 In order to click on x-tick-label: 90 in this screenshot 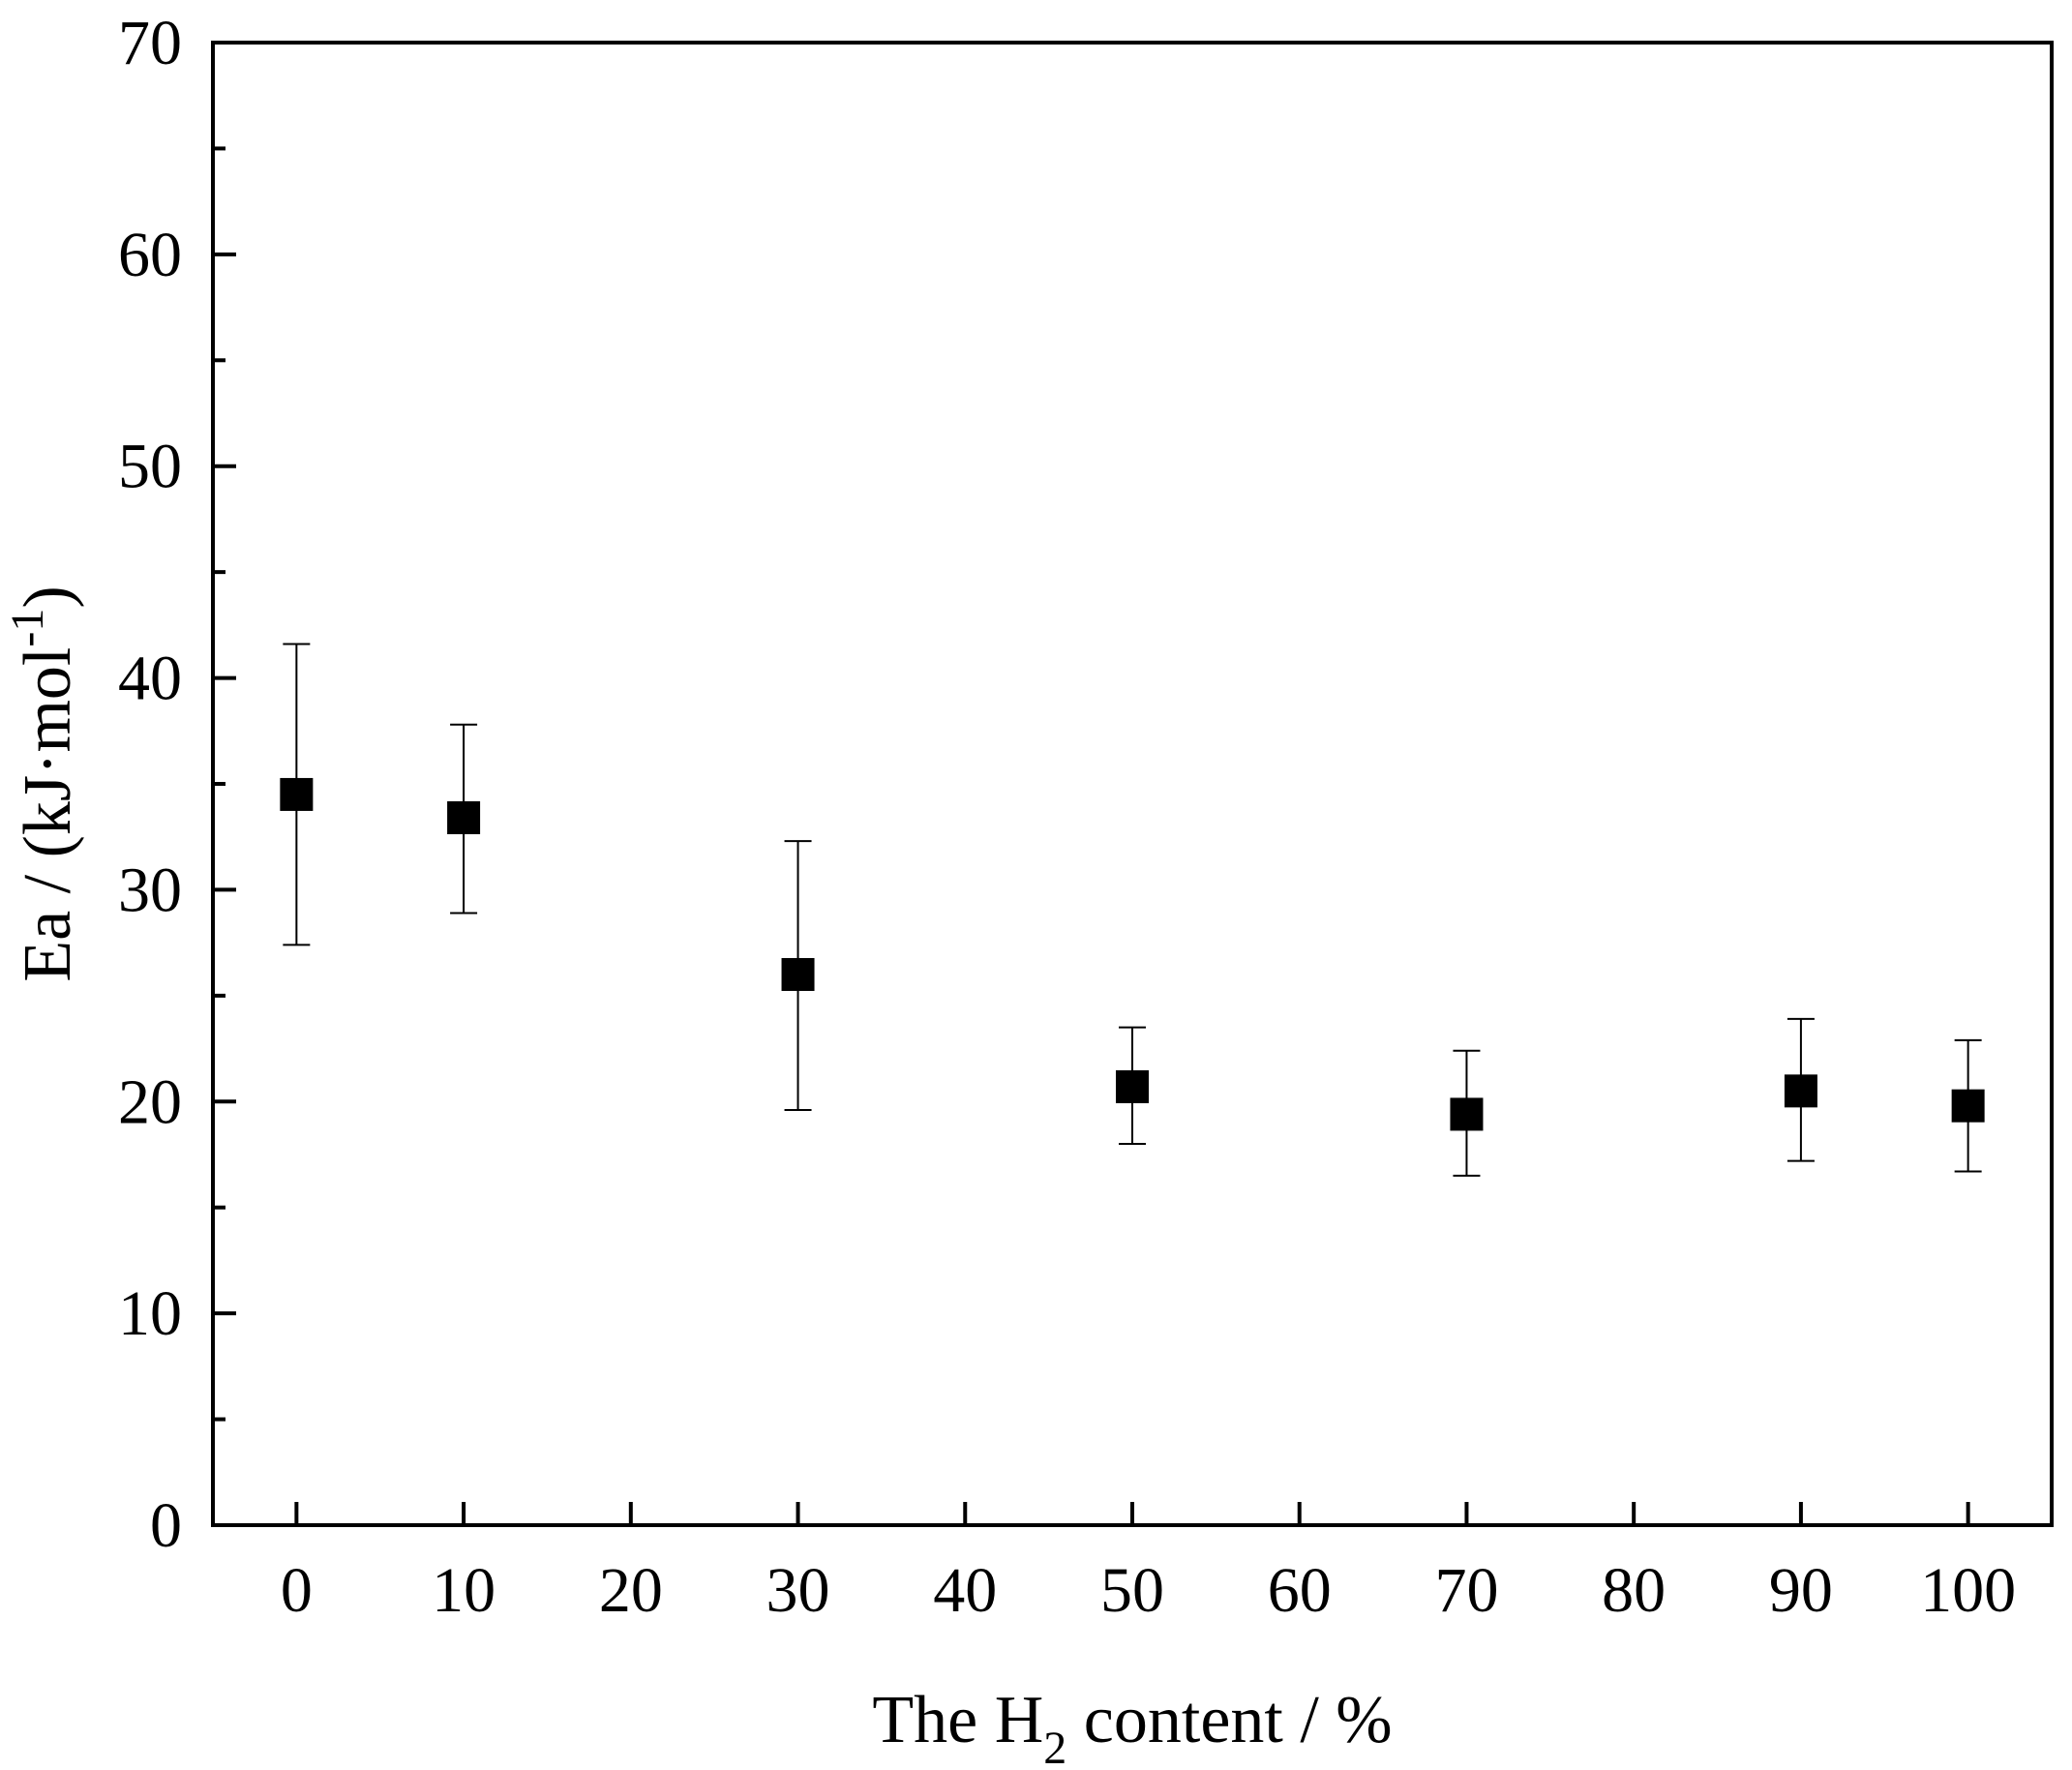, I will do `click(1801, 1591)`.